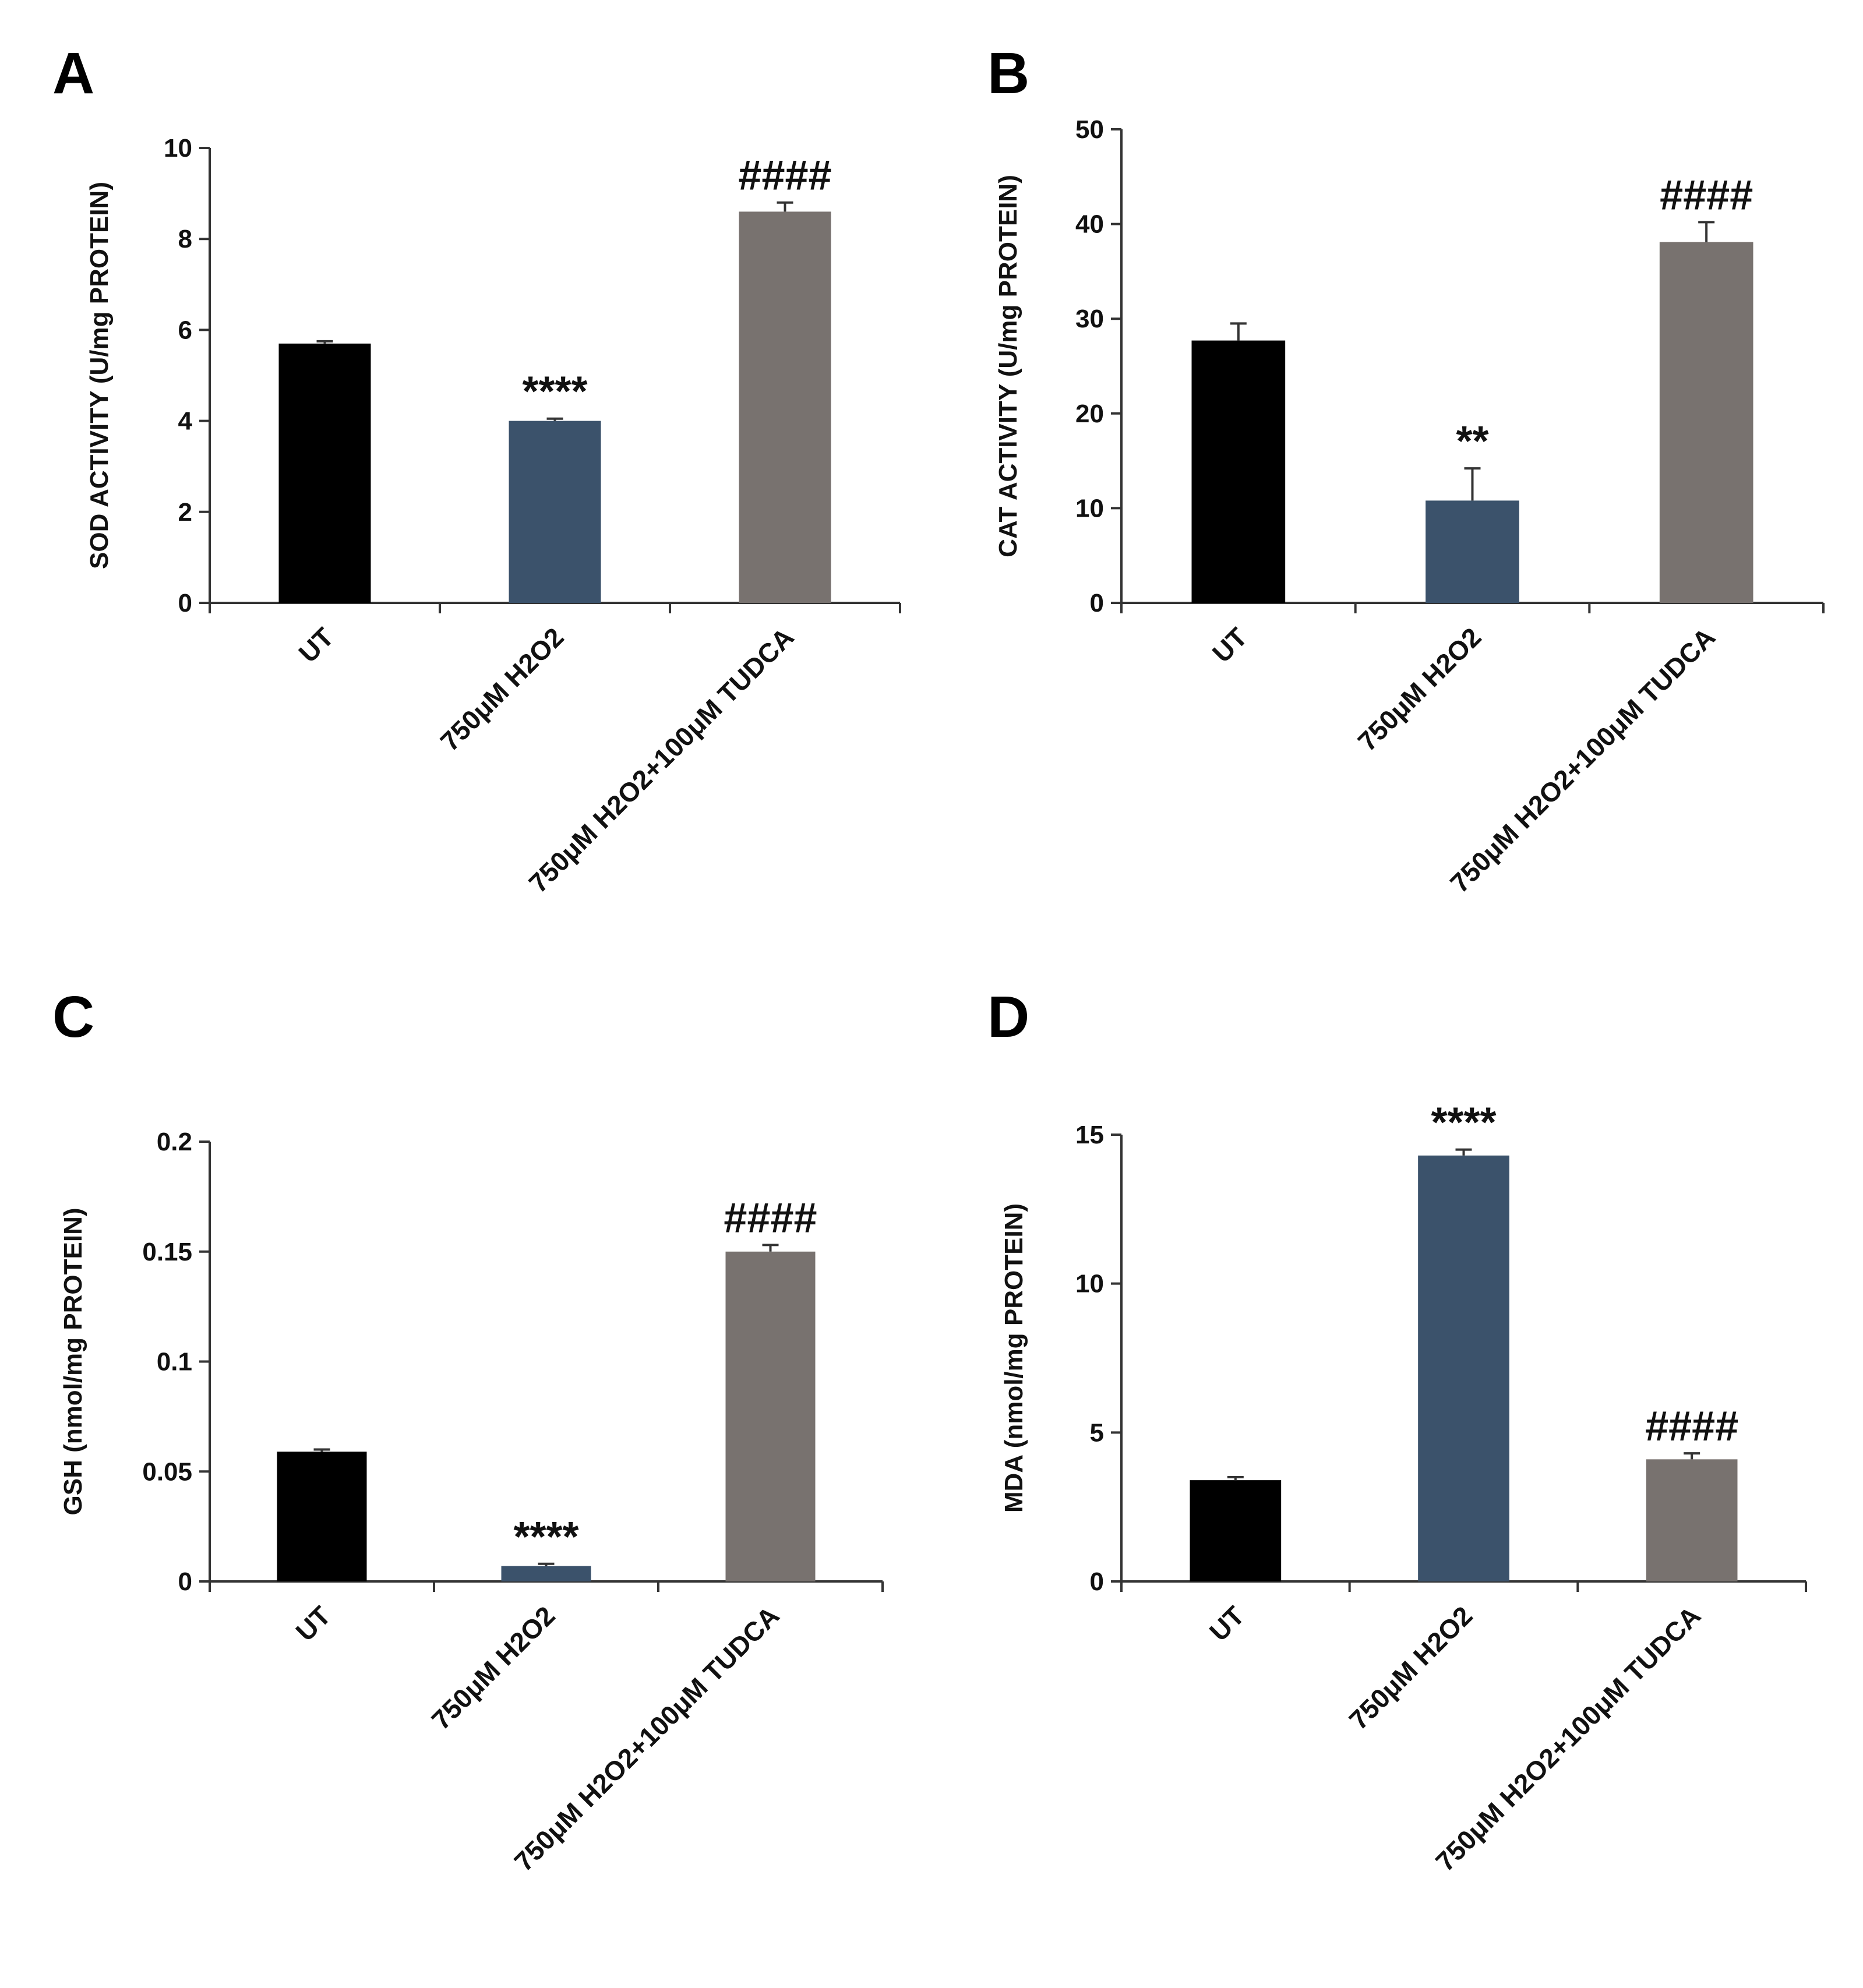 The height and width of the screenshot is (1988, 1863). I want to click on y-tick-label: 0.15, so click(167, 1252).